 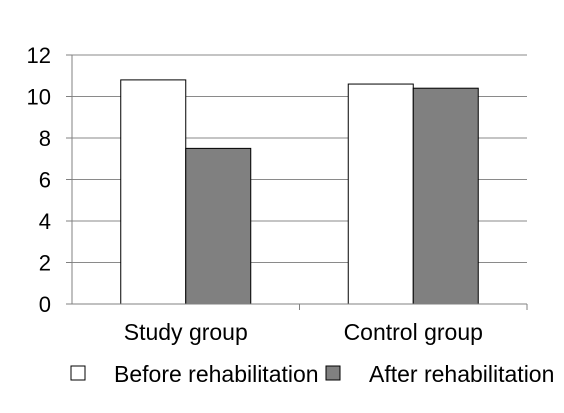 I want to click on x-category-label: Study group, so click(x=186, y=332).